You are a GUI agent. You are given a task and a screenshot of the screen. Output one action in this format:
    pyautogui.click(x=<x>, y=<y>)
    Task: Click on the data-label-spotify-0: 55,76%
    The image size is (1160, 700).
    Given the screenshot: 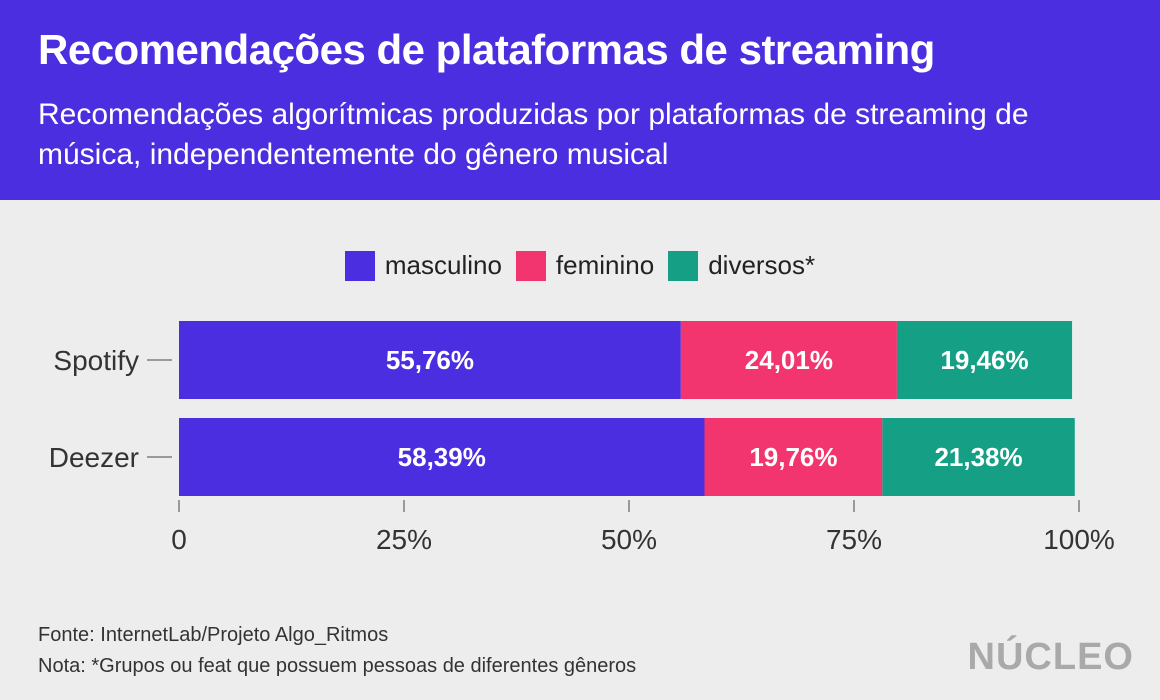 What is the action you would take?
    pyautogui.click(x=430, y=360)
    